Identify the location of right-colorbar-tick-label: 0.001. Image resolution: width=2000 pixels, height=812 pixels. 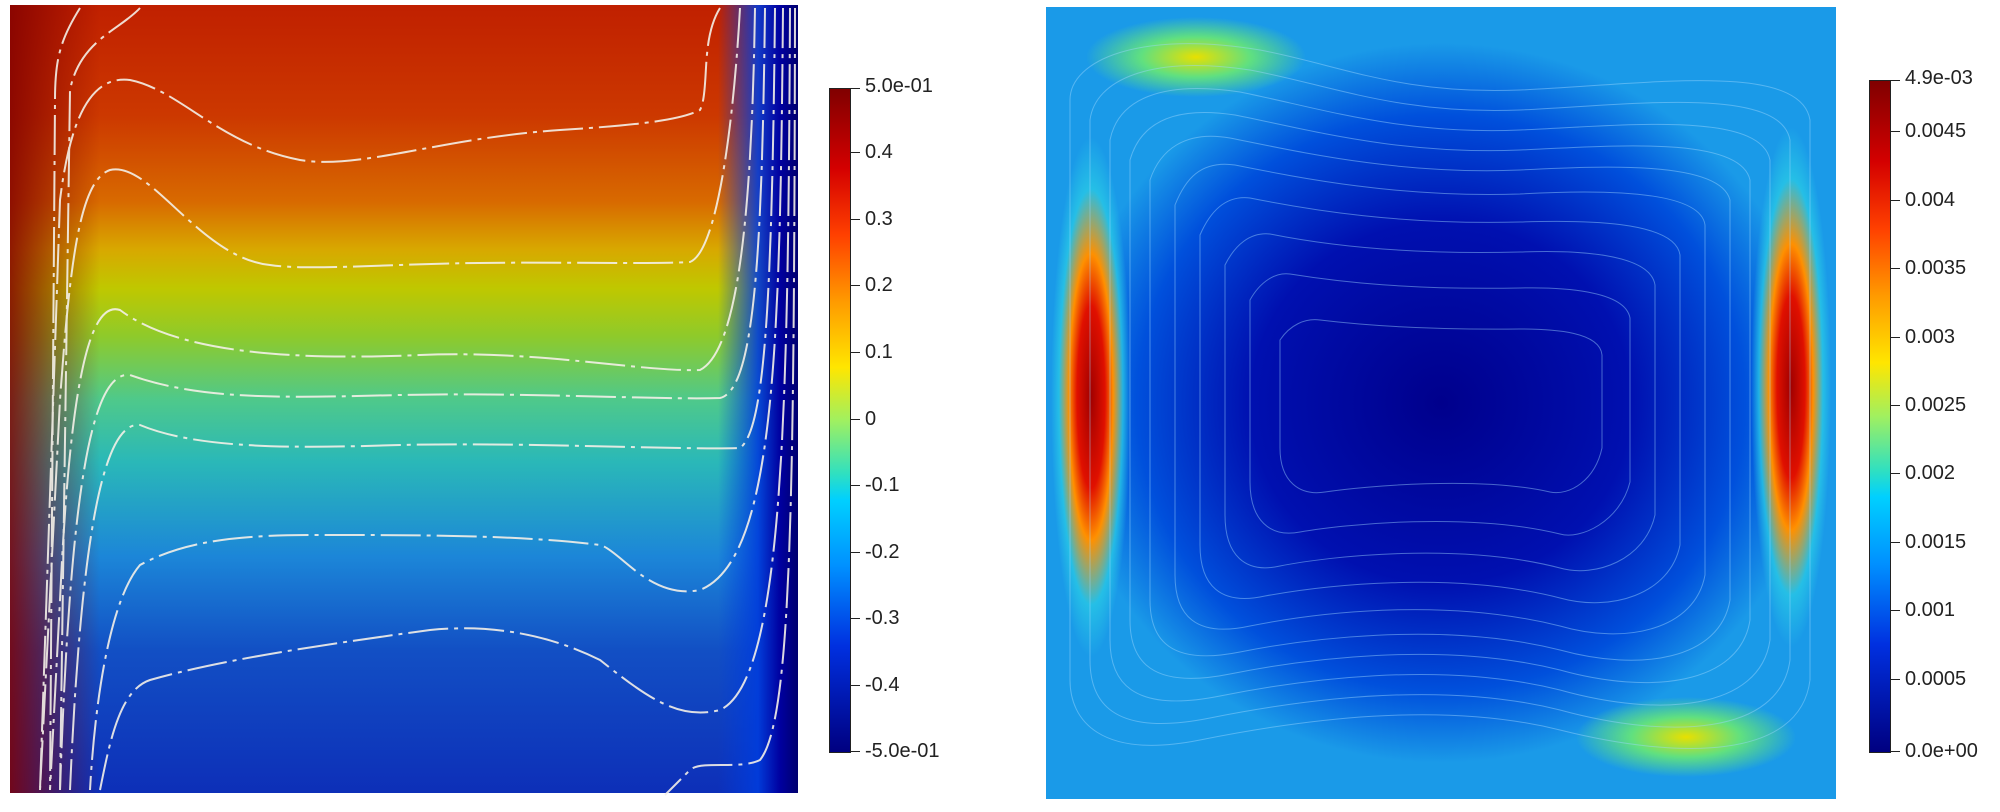
(1930, 610).